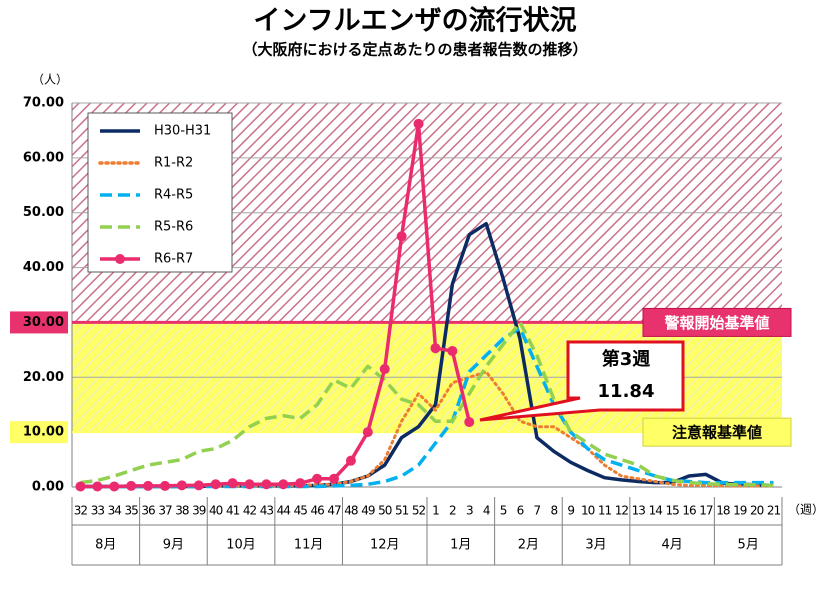 The height and width of the screenshot is (598, 830). I want to click on y-tick-label: 30.00, so click(43, 322).